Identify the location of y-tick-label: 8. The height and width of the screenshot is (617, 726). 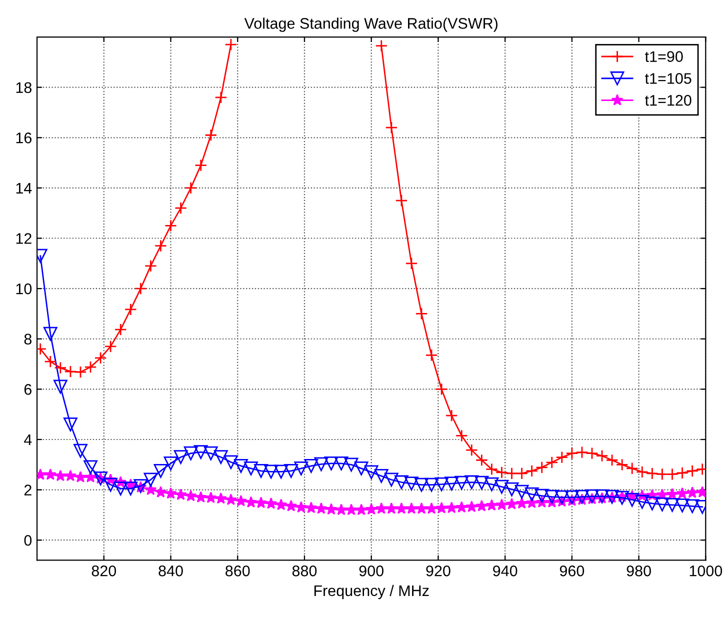
(28, 339).